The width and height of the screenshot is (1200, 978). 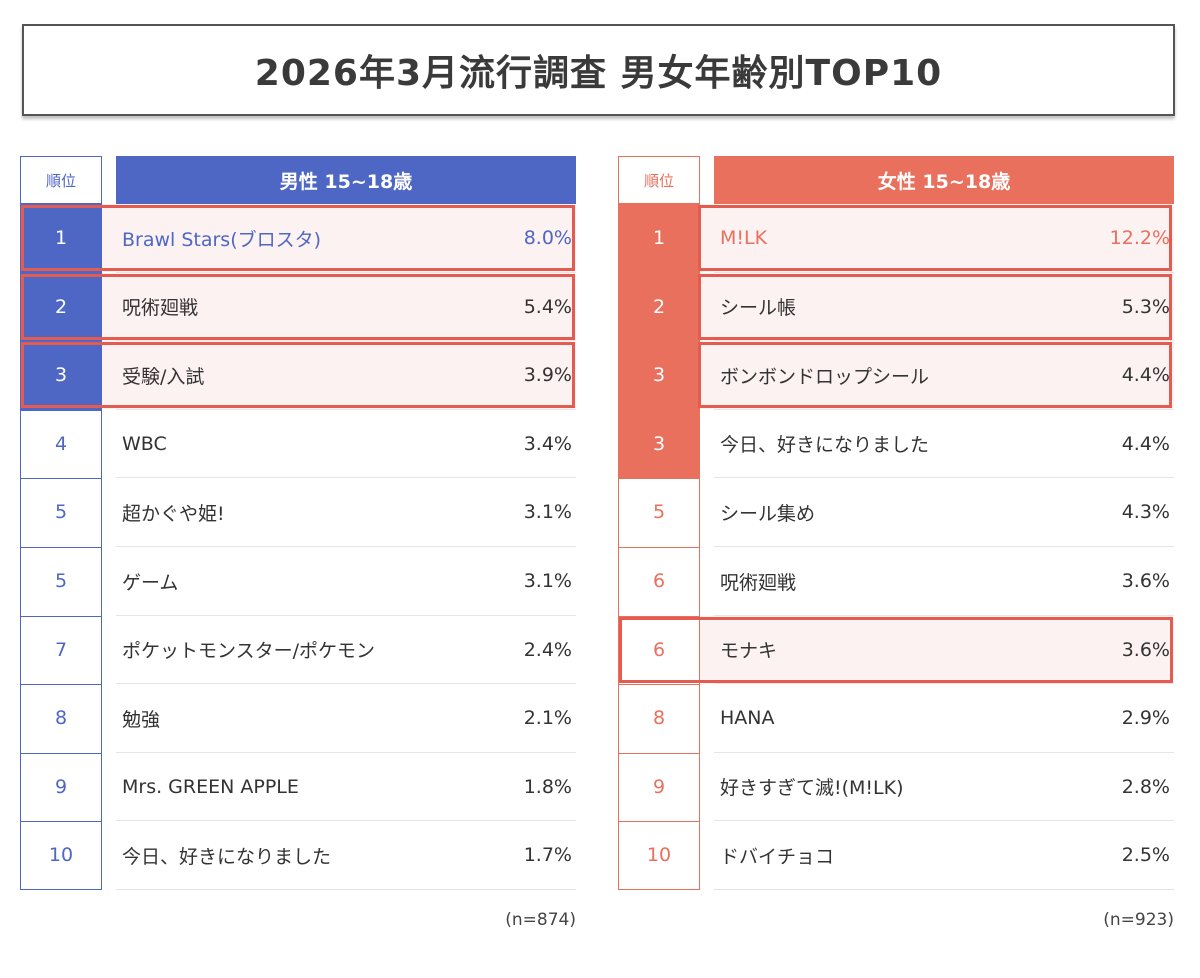 What do you see at coordinates (547, 238) in the screenshot?
I see `percent-value: 8.0%` at bounding box center [547, 238].